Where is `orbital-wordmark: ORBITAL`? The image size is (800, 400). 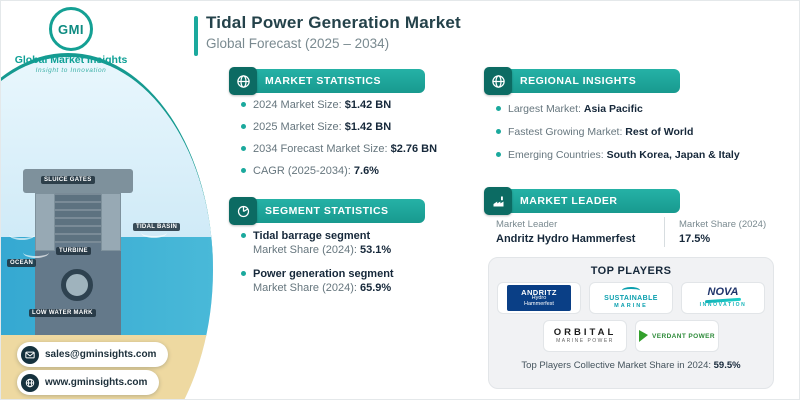 orbital-wordmark: ORBITAL is located at coordinates (585, 332).